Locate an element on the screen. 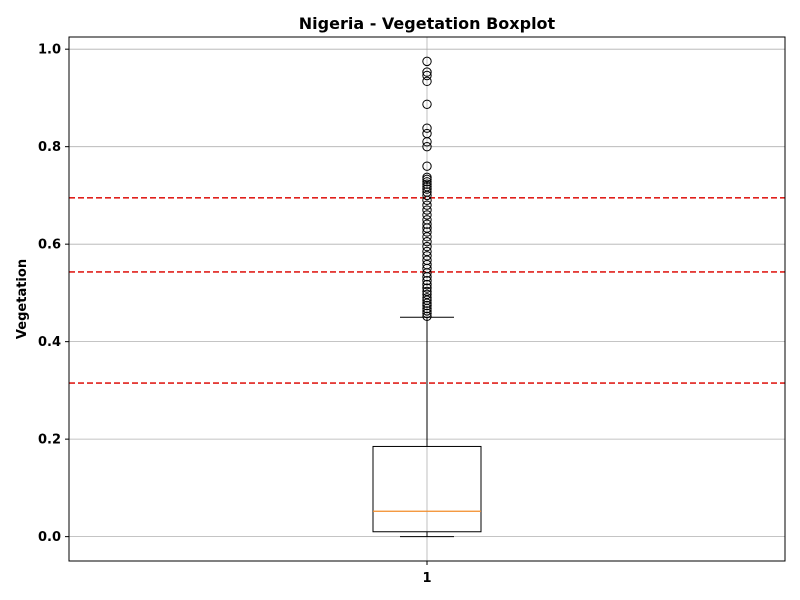 The height and width of the screenshot is (600, 800). y-tick-label: 0.8 is located at coordinates (49, 147).